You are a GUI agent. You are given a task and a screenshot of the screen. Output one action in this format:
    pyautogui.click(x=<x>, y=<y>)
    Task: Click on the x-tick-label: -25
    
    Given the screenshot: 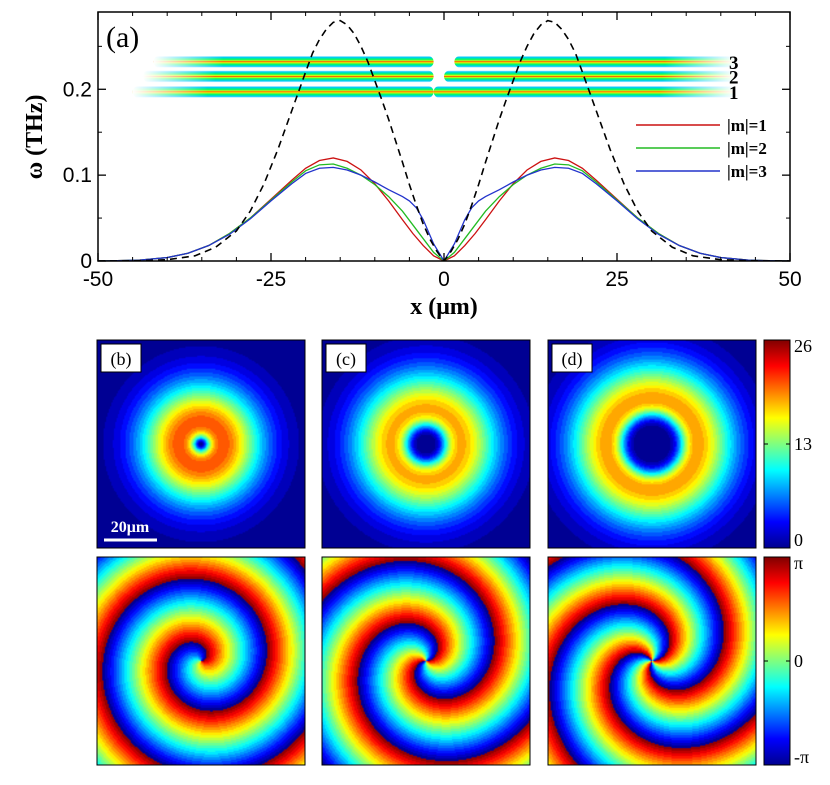 What is the action you would take?
    pyautogui.click(x=271, y=279)
    